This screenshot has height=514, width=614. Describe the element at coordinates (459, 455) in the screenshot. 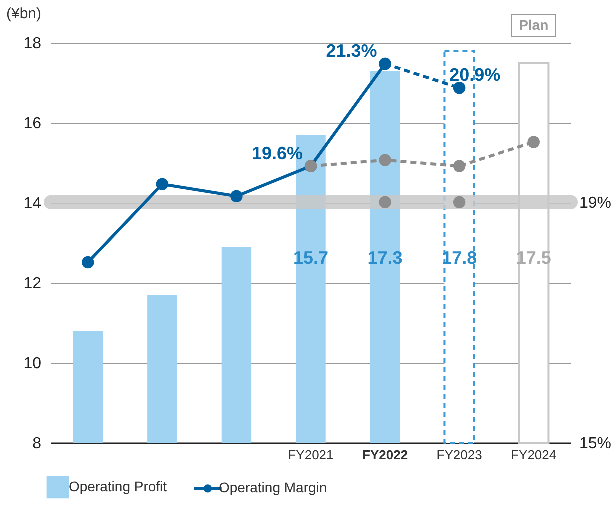

I see `x-tick-label: FY2023` at that location.